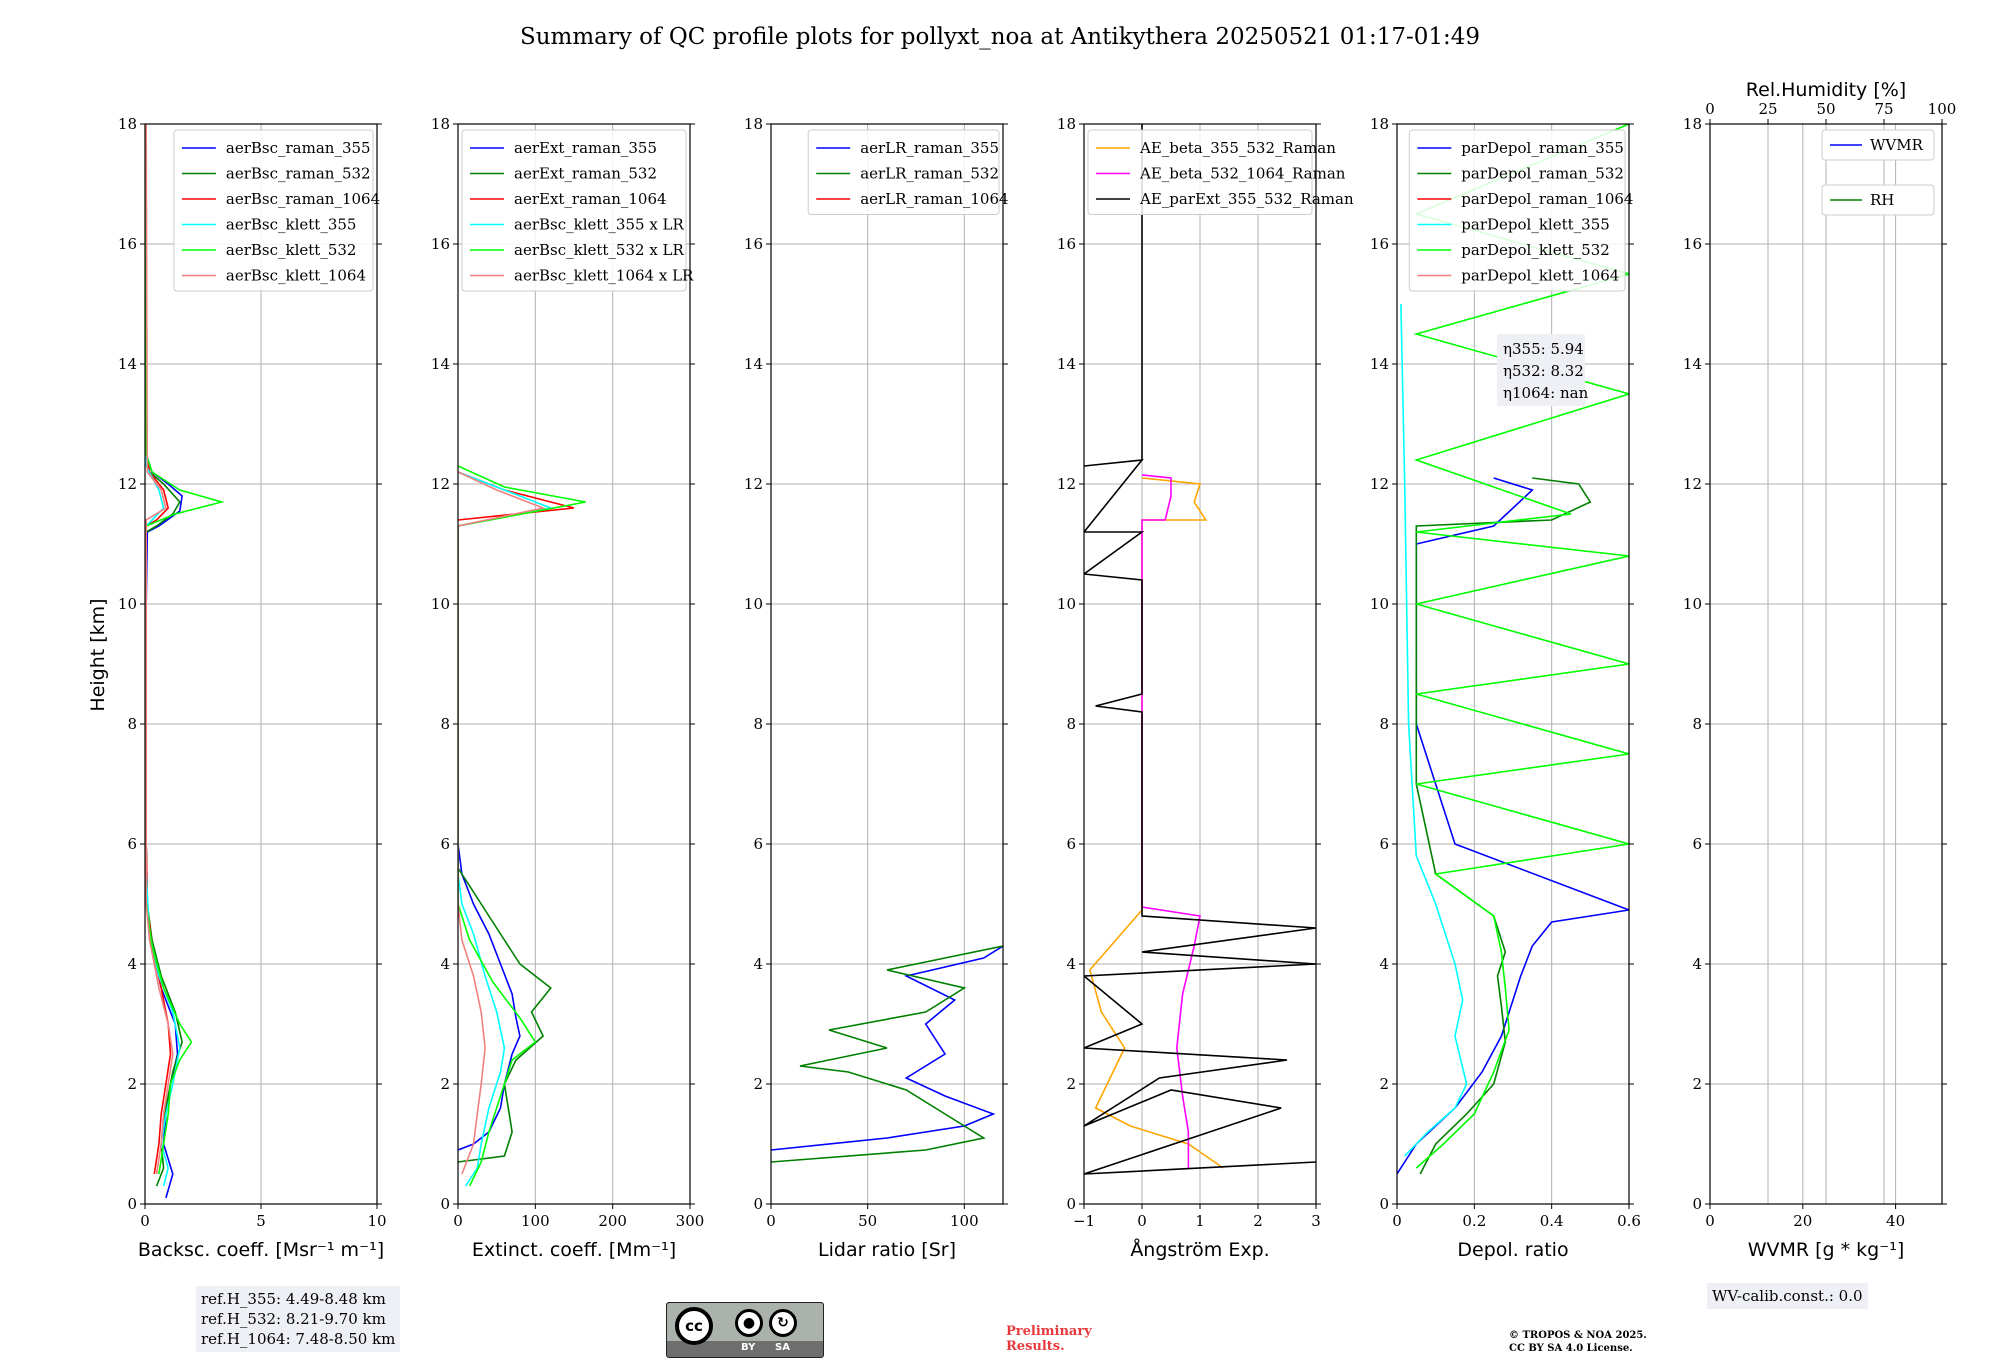 This screenshot has width=2000, height=1360. Describe the element at coordinates (1767, 109) in the screenshot. I see `x2-tick-label: 25` at that location.